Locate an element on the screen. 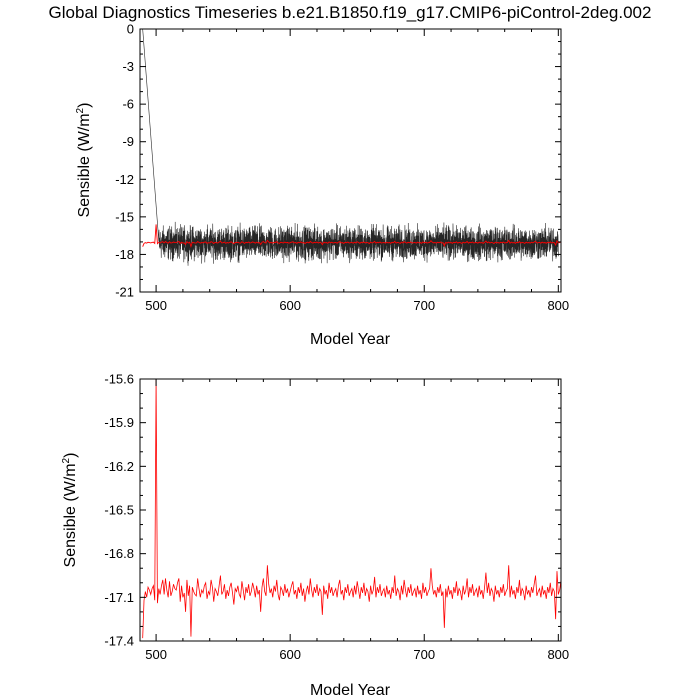 This screenshot has width=700, height=700. y-tick-label: -15.6 is located at coordinates (119, 379).